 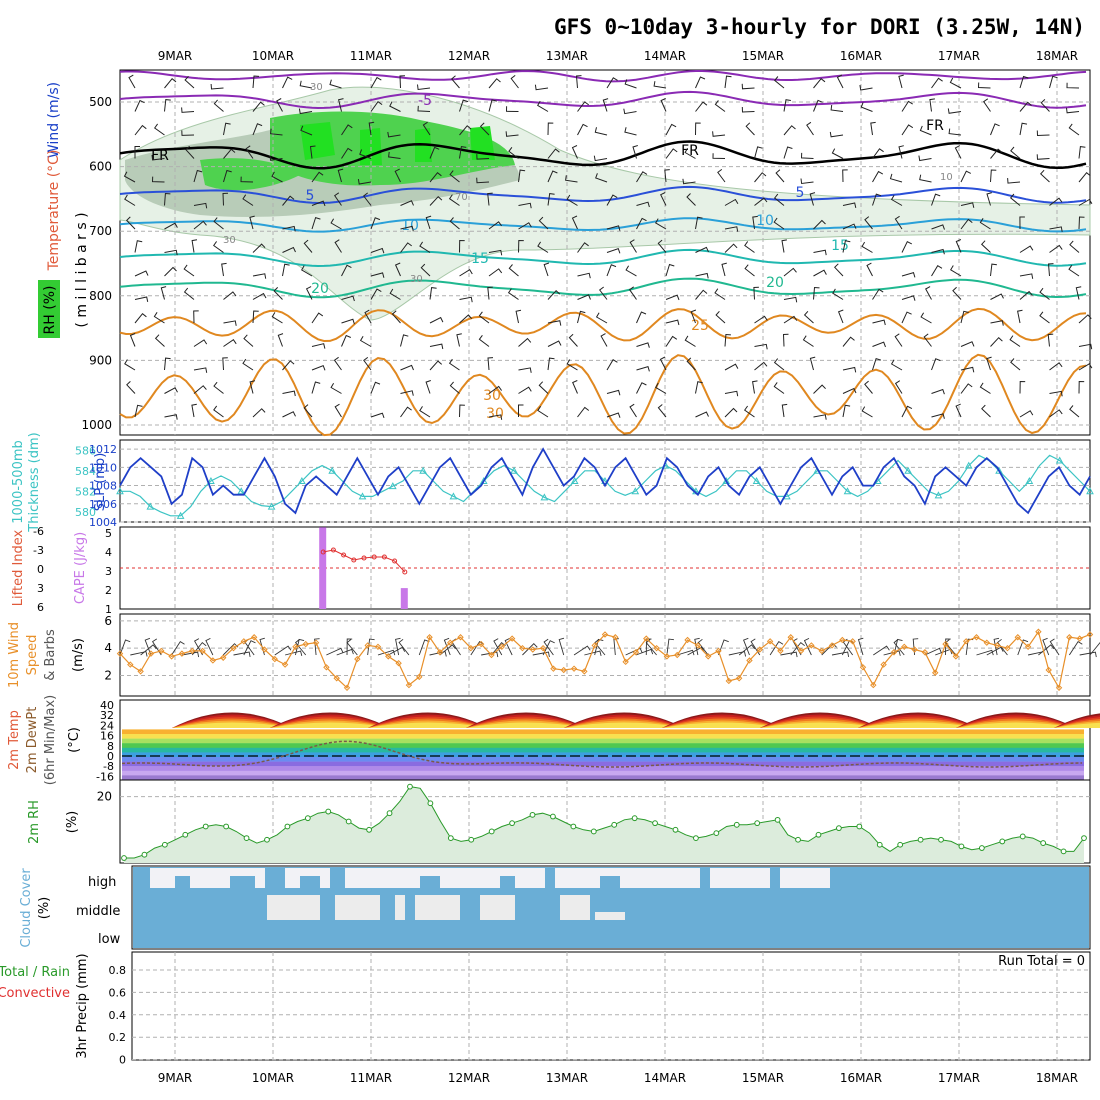 I want to click on wind-tick-label: 6, so click(x=108, y=621).